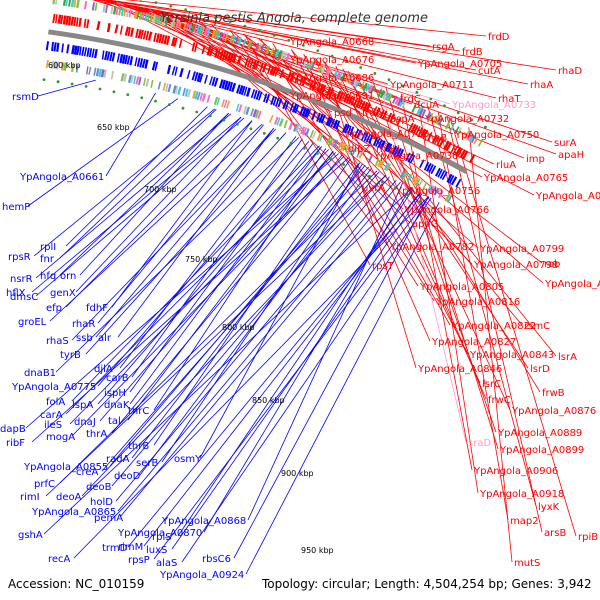  I want to click on gene-label: YpAngola_A0889, so click(539, 433).